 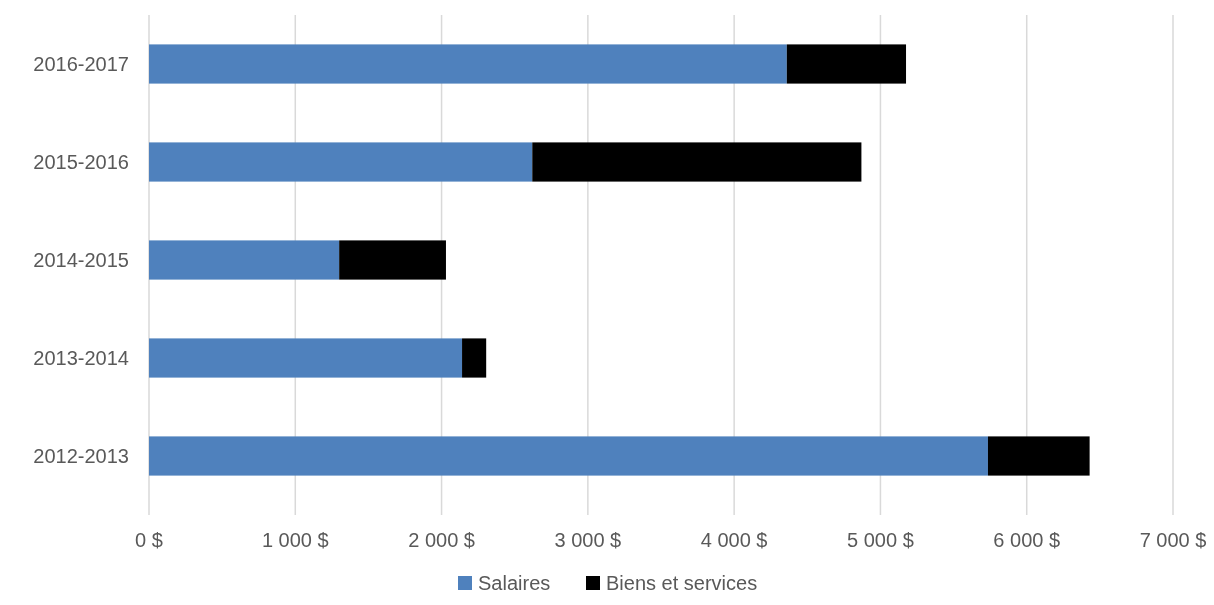 What do you see at coordinates (588, 540) in the screenshot?
I see `x-tick-label: 3 000 $` at bounding box center [588, 540].